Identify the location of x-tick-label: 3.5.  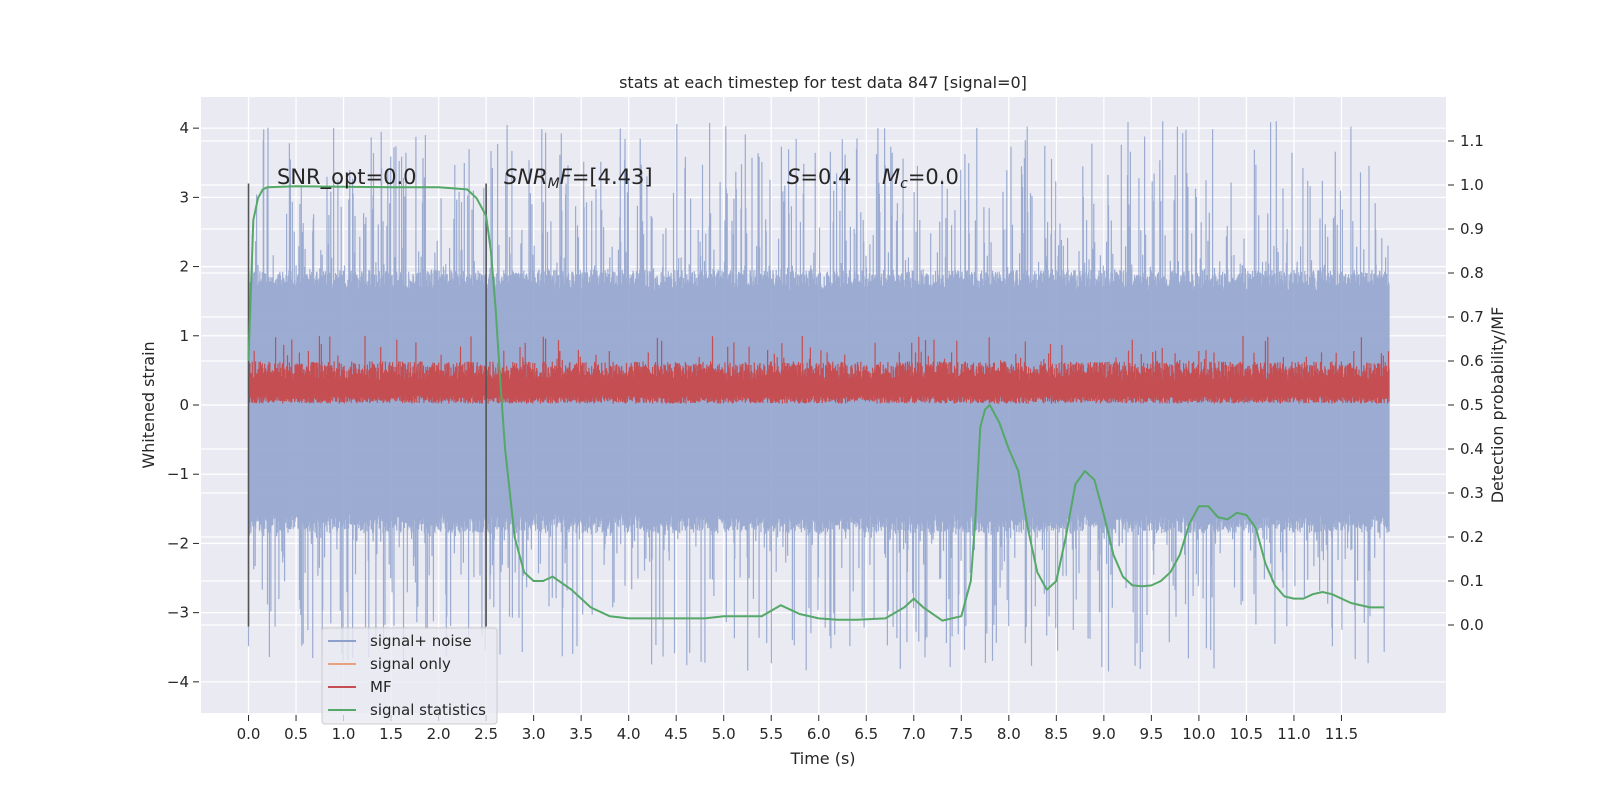
(581, 734).